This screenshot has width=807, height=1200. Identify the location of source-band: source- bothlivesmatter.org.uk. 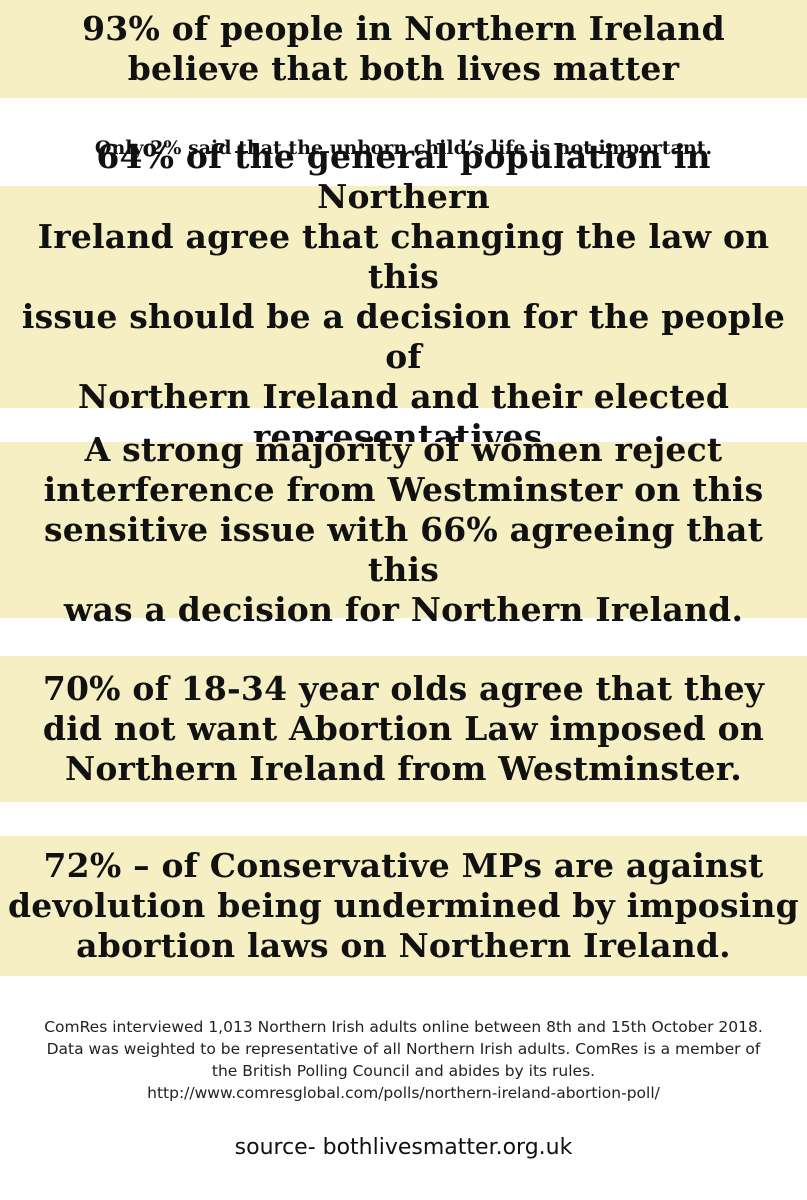
(403, 1148).